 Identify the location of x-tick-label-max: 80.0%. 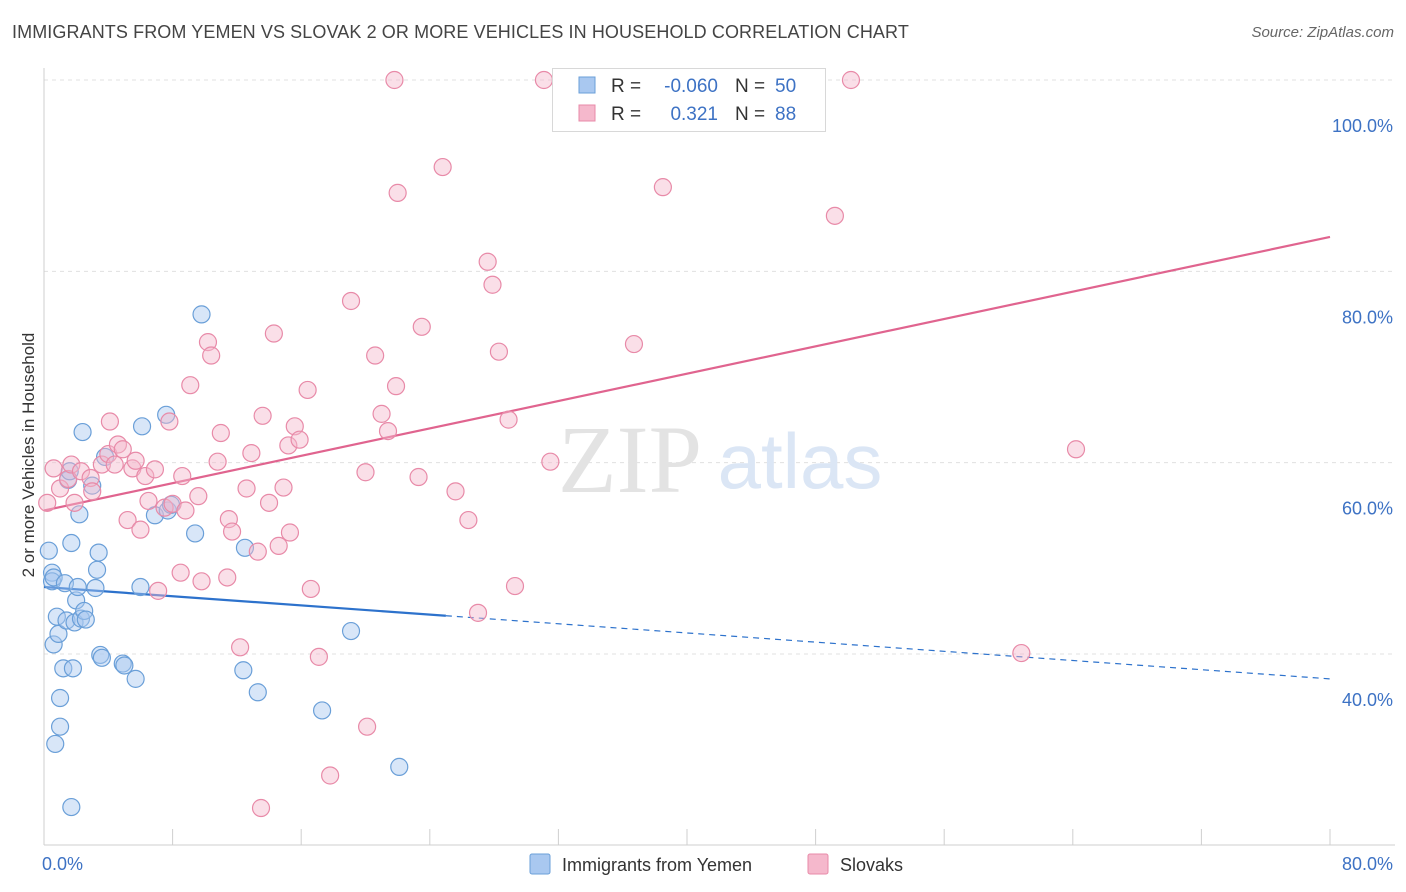
(1367, 864).